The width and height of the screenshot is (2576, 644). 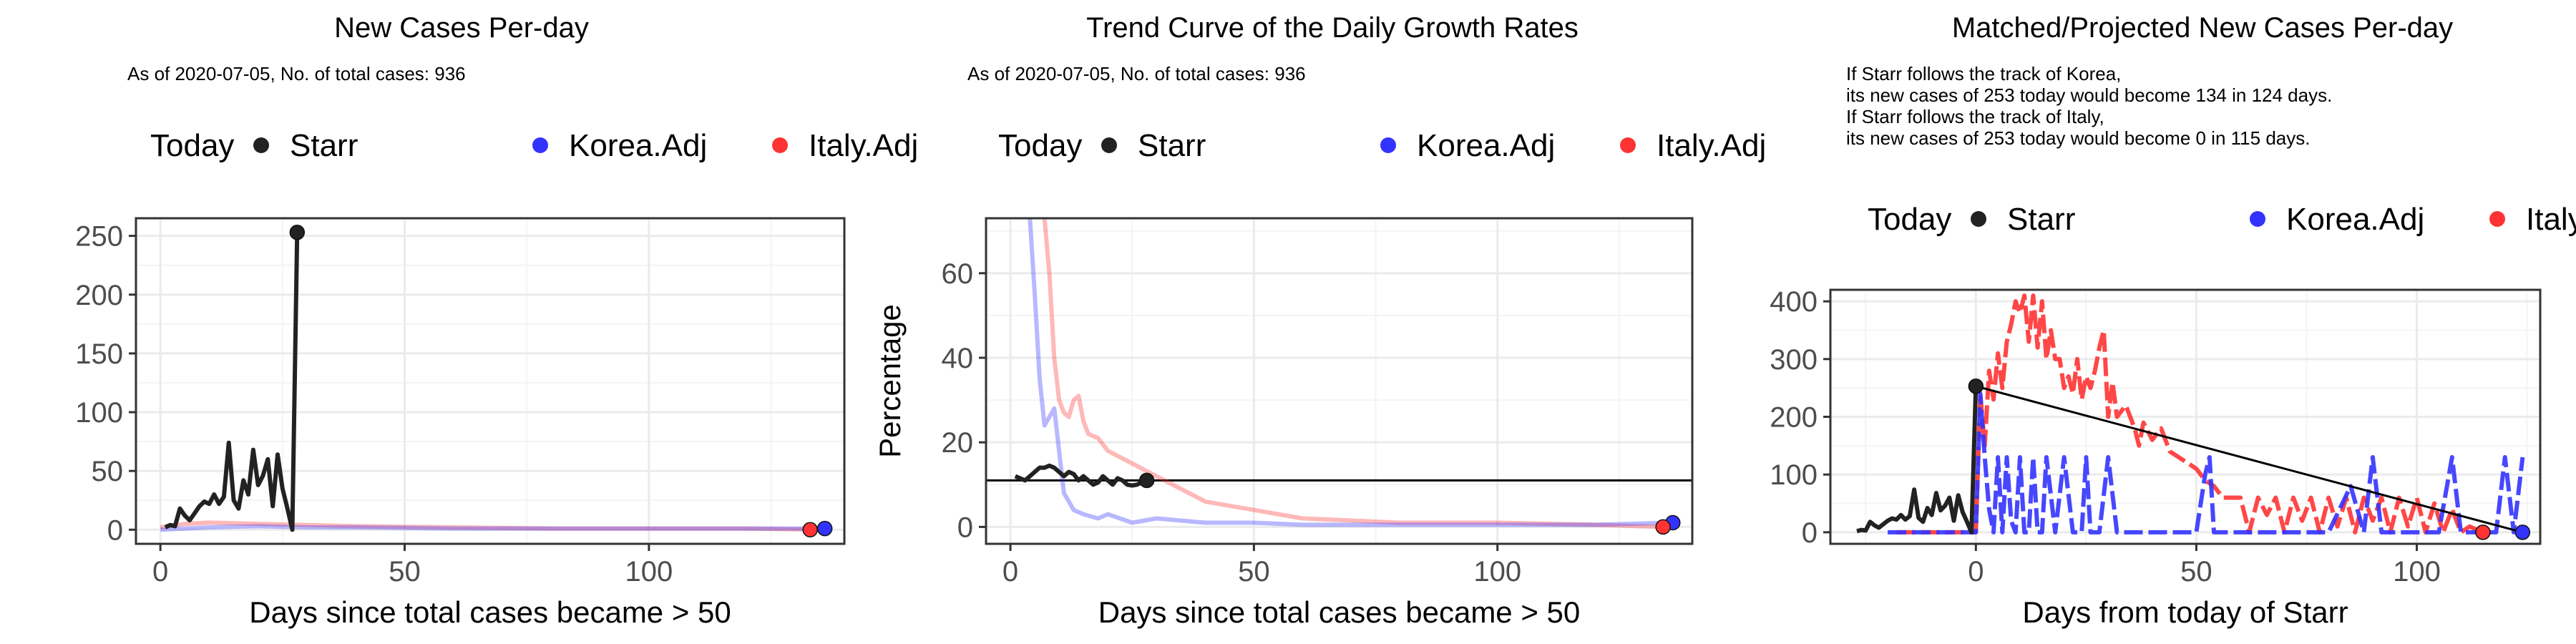 What do you see at coordinates (99, 237) in the screenshot?
I see `y-tick-label: 250` at bounding box center [99, 237].